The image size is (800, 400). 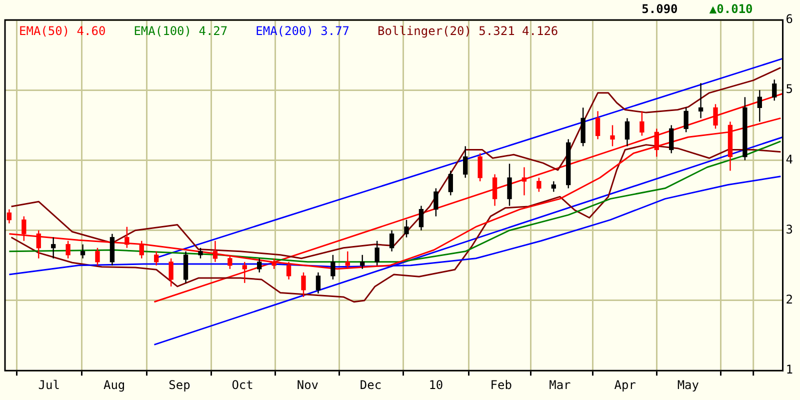 What do you see at coordinates (790, 229) in the screenshot?
I see `y-tick-label: 3` at bounding box center [790, 229].